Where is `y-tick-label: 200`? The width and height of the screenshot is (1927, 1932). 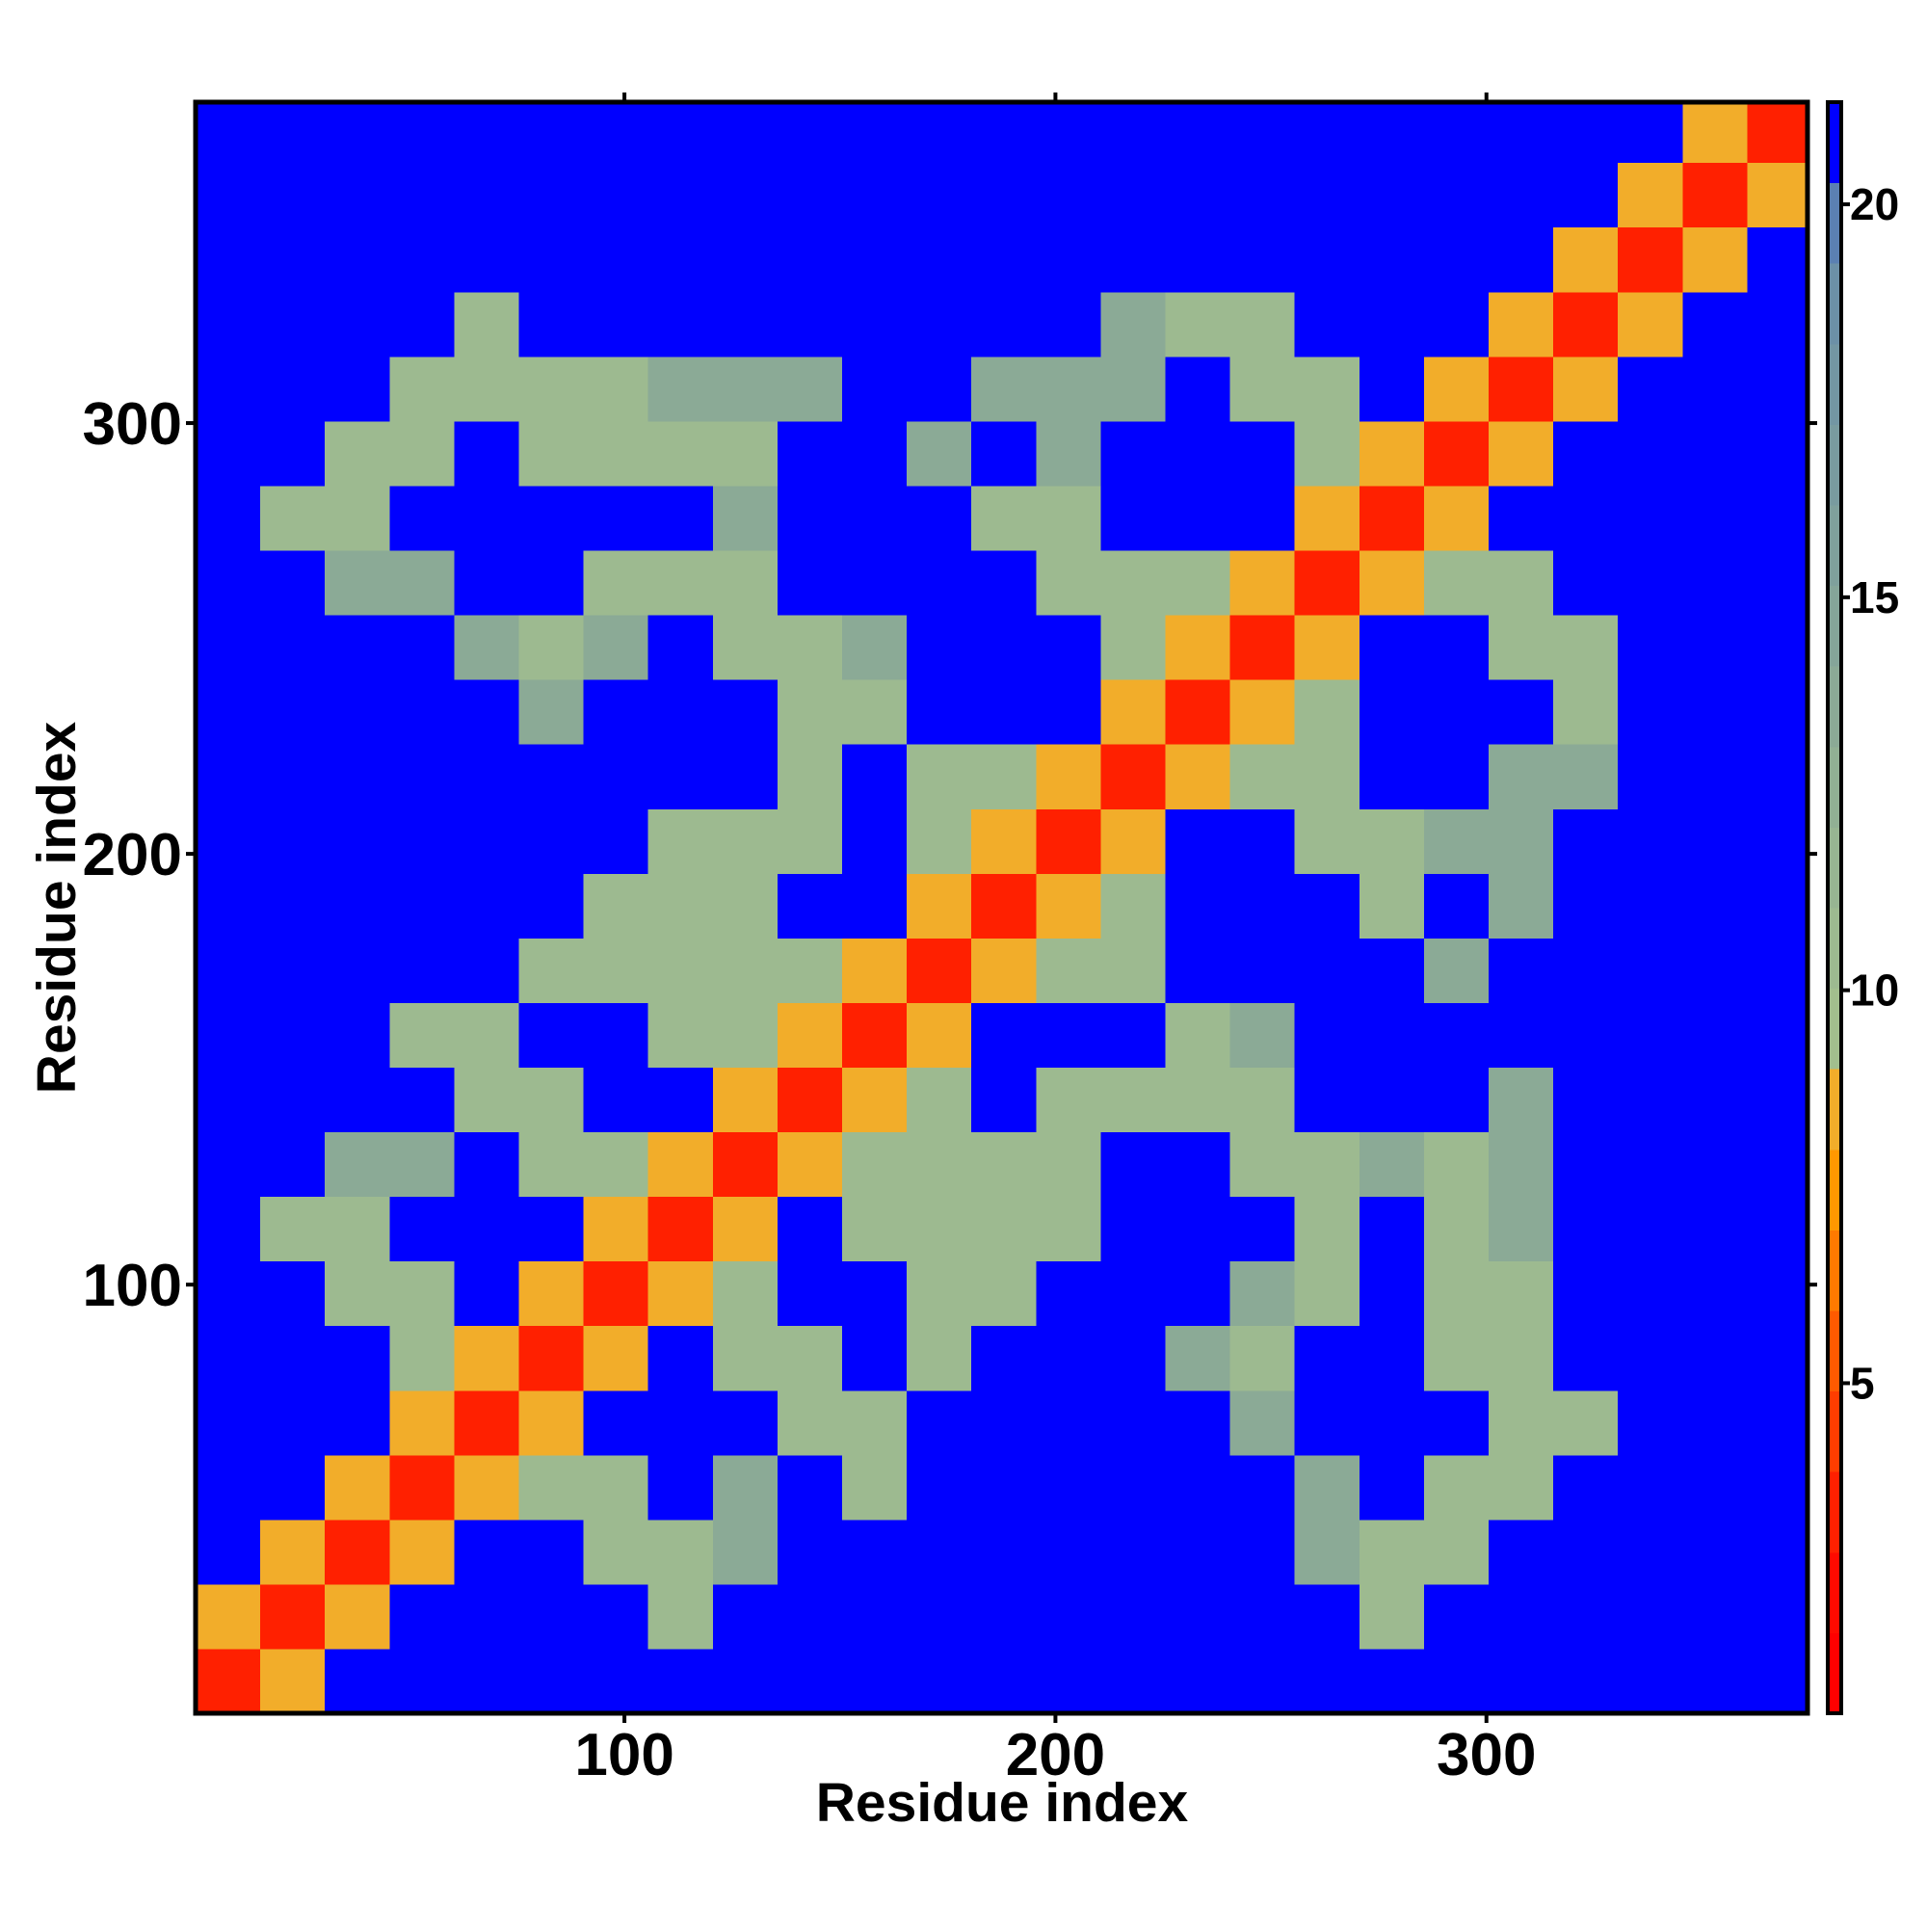 y-tick-label: 200 is located at coordinates (132, 855).